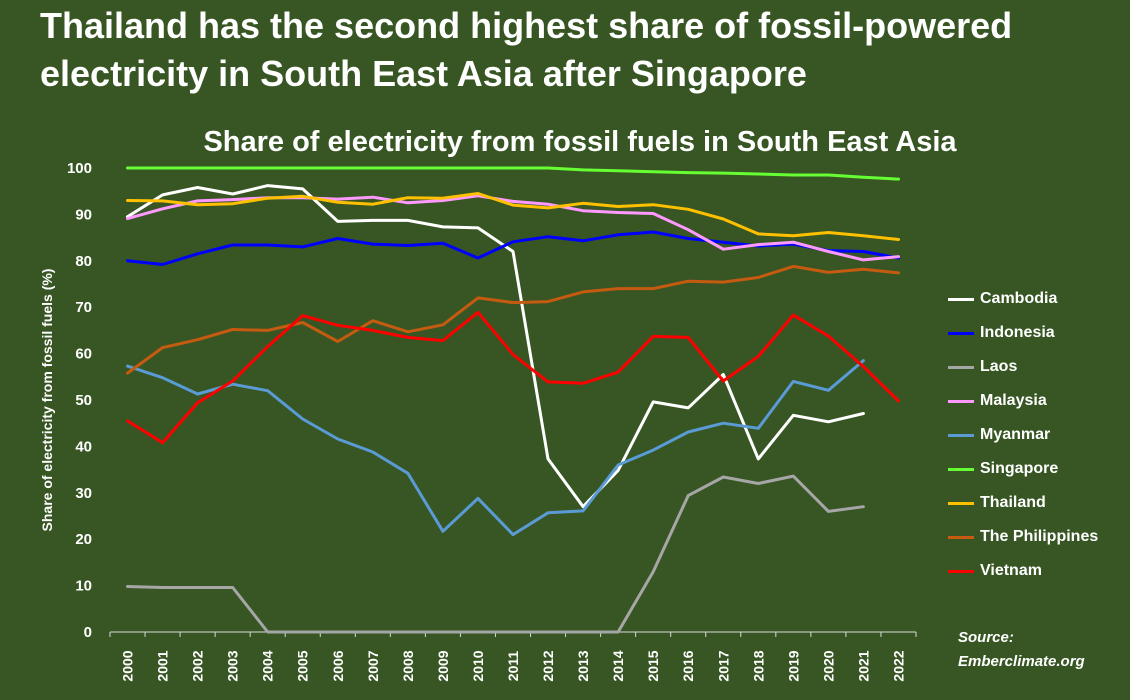  I want to click on legend-label: The Philippines, so click(1039, 536).